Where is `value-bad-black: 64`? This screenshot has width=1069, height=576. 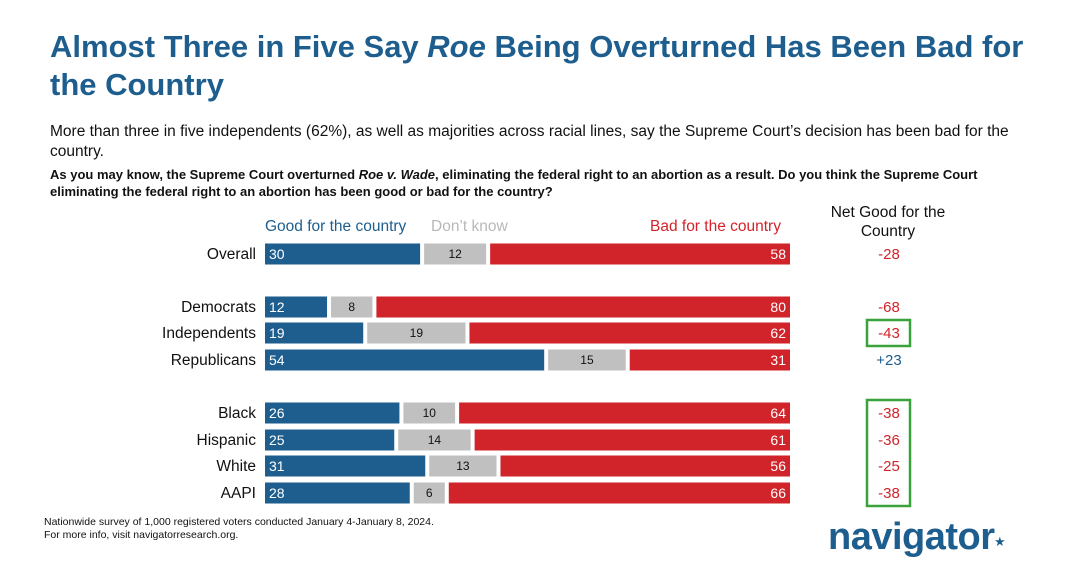 value-bad-black: 64 is located at coordinates (778, 413).